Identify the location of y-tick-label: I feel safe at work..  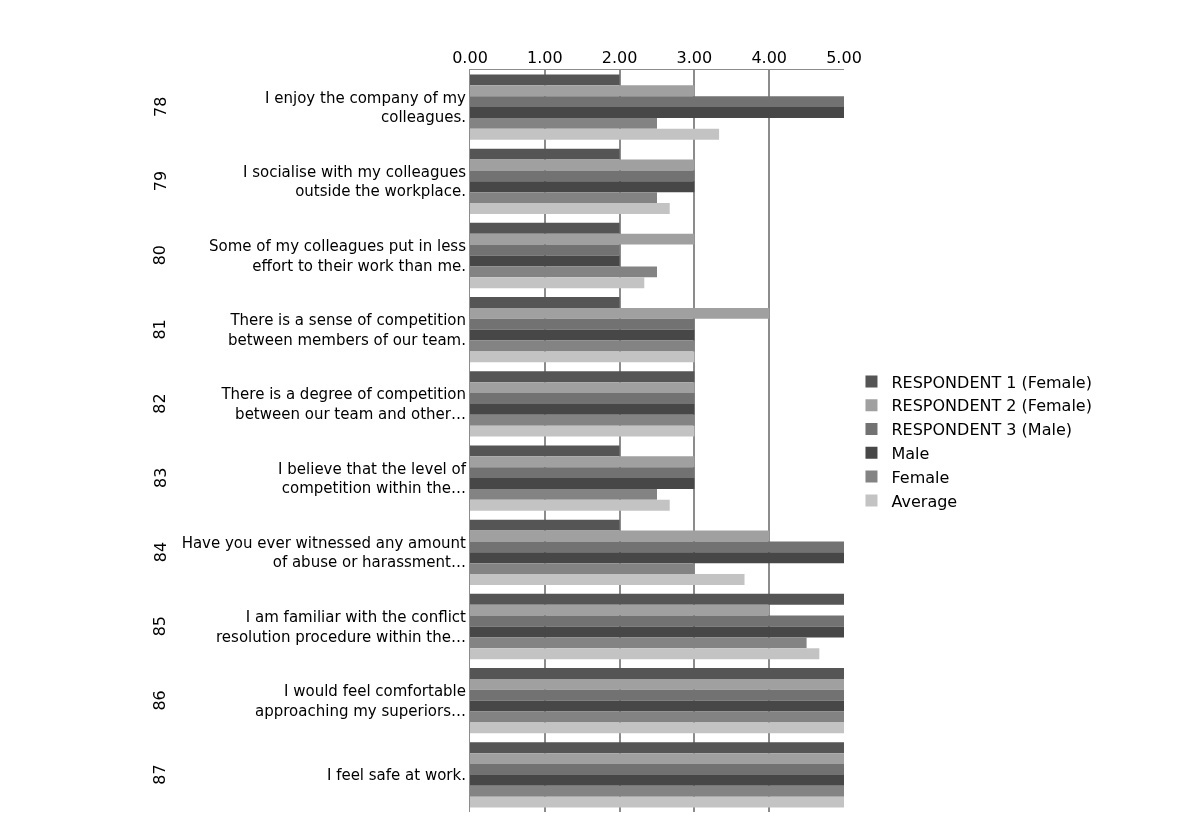
(396, 775).